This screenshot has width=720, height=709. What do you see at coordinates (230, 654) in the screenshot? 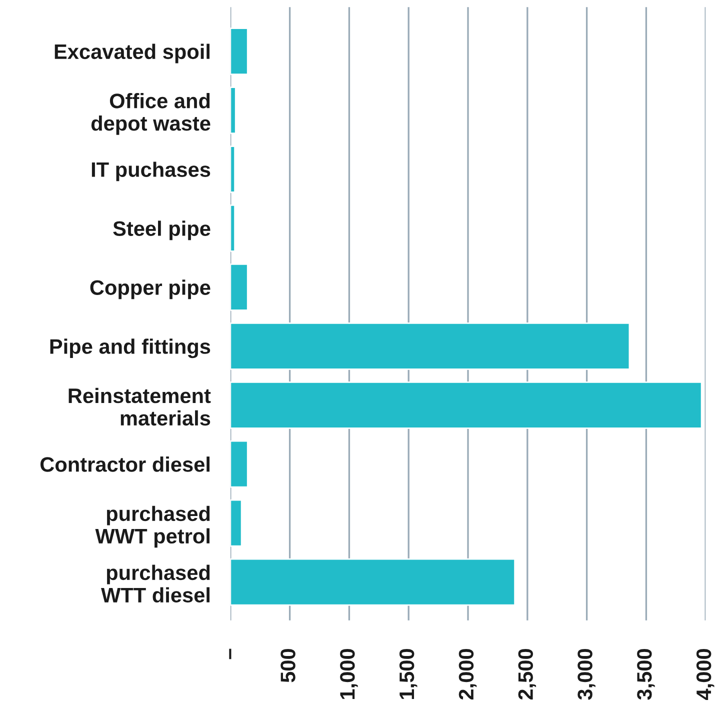
I see `x-tick-label: –` at bounding box center [230, 654].